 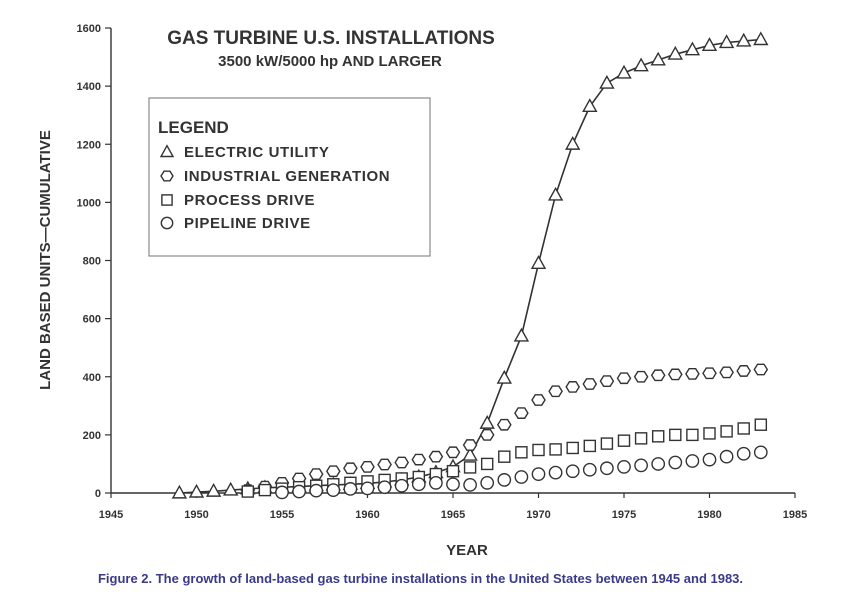 What do you see at coordinates (453, 515) in the screenshot?
I see `x-tick-label: 1965` at bounding box center [453, 515].